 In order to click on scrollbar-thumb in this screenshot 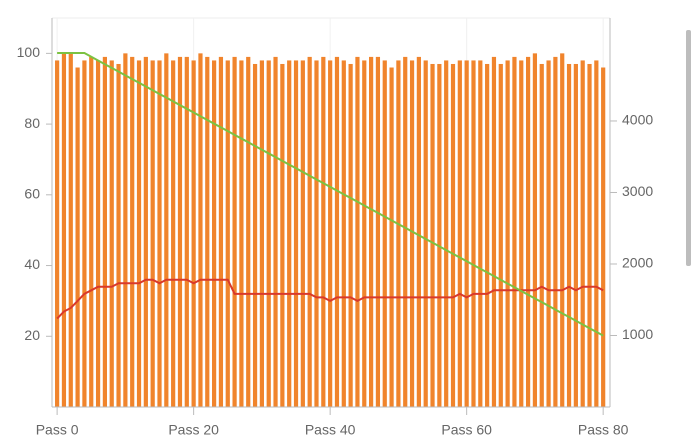, I will do `click(688, 148)`.